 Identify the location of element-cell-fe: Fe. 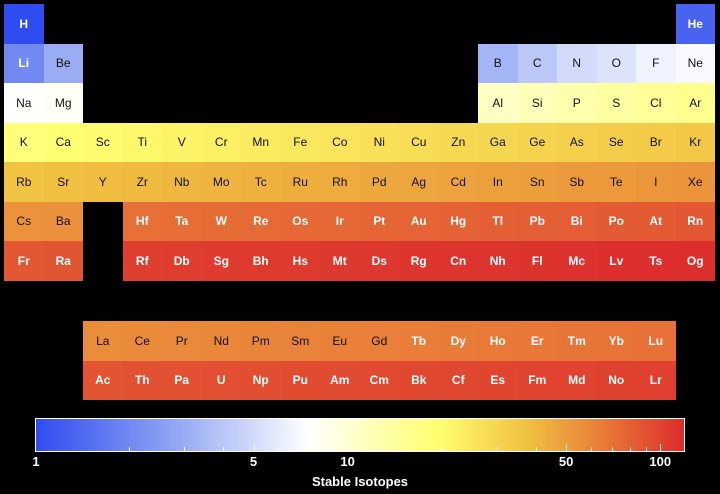
(300, 142).